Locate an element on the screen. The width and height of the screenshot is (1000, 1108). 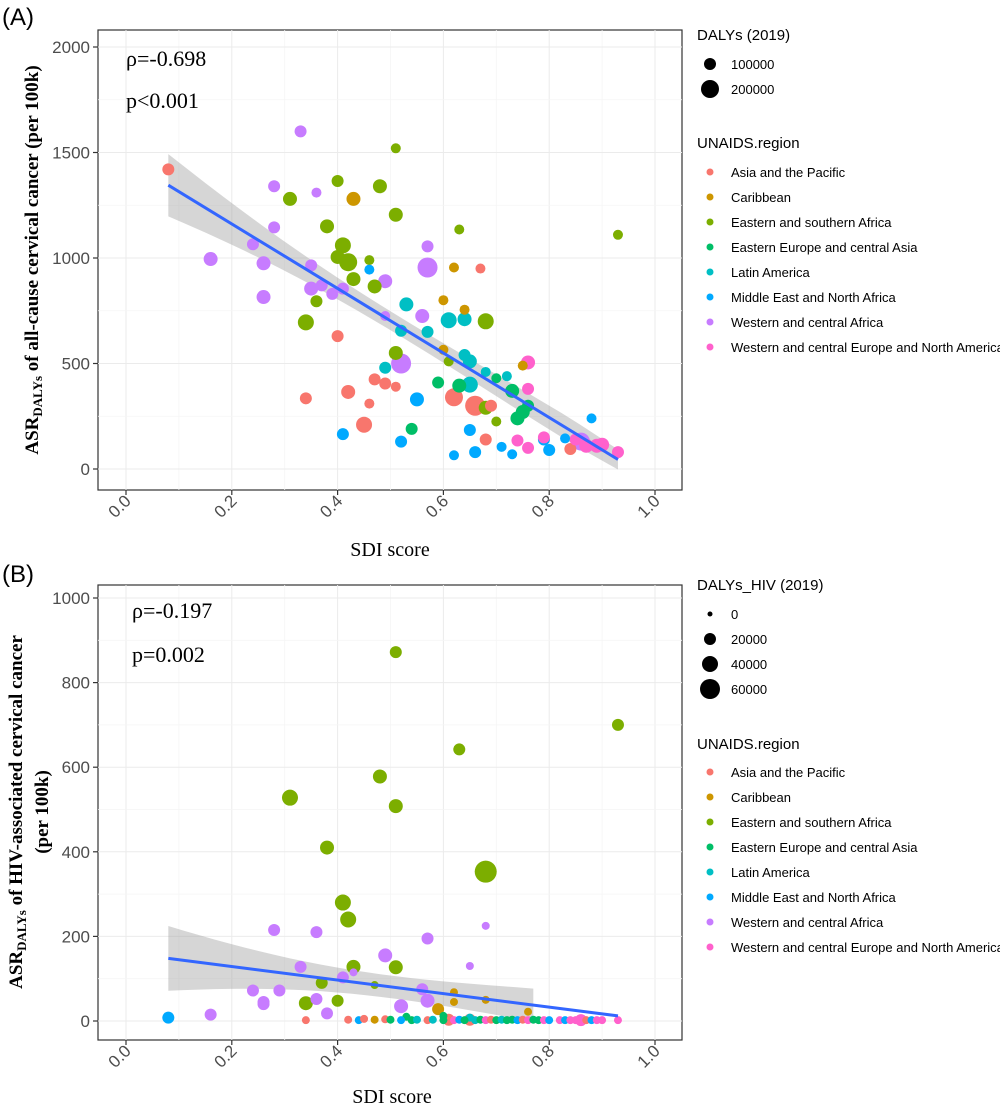
y-tick-label: 600 is located at coordinates (76, 767).